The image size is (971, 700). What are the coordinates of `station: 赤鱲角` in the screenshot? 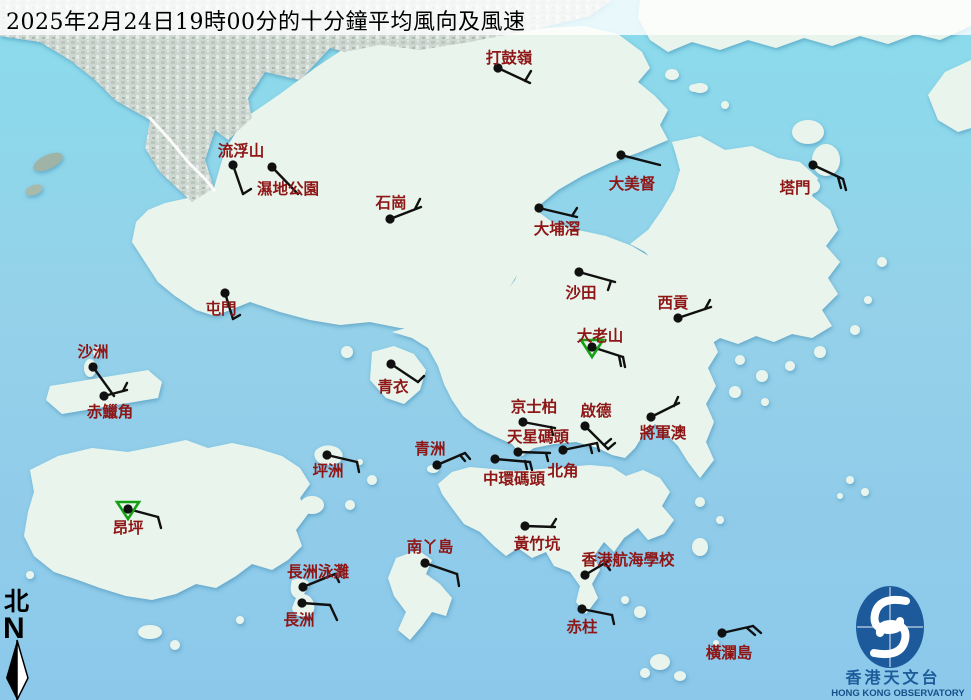 It's located at (110, 401).